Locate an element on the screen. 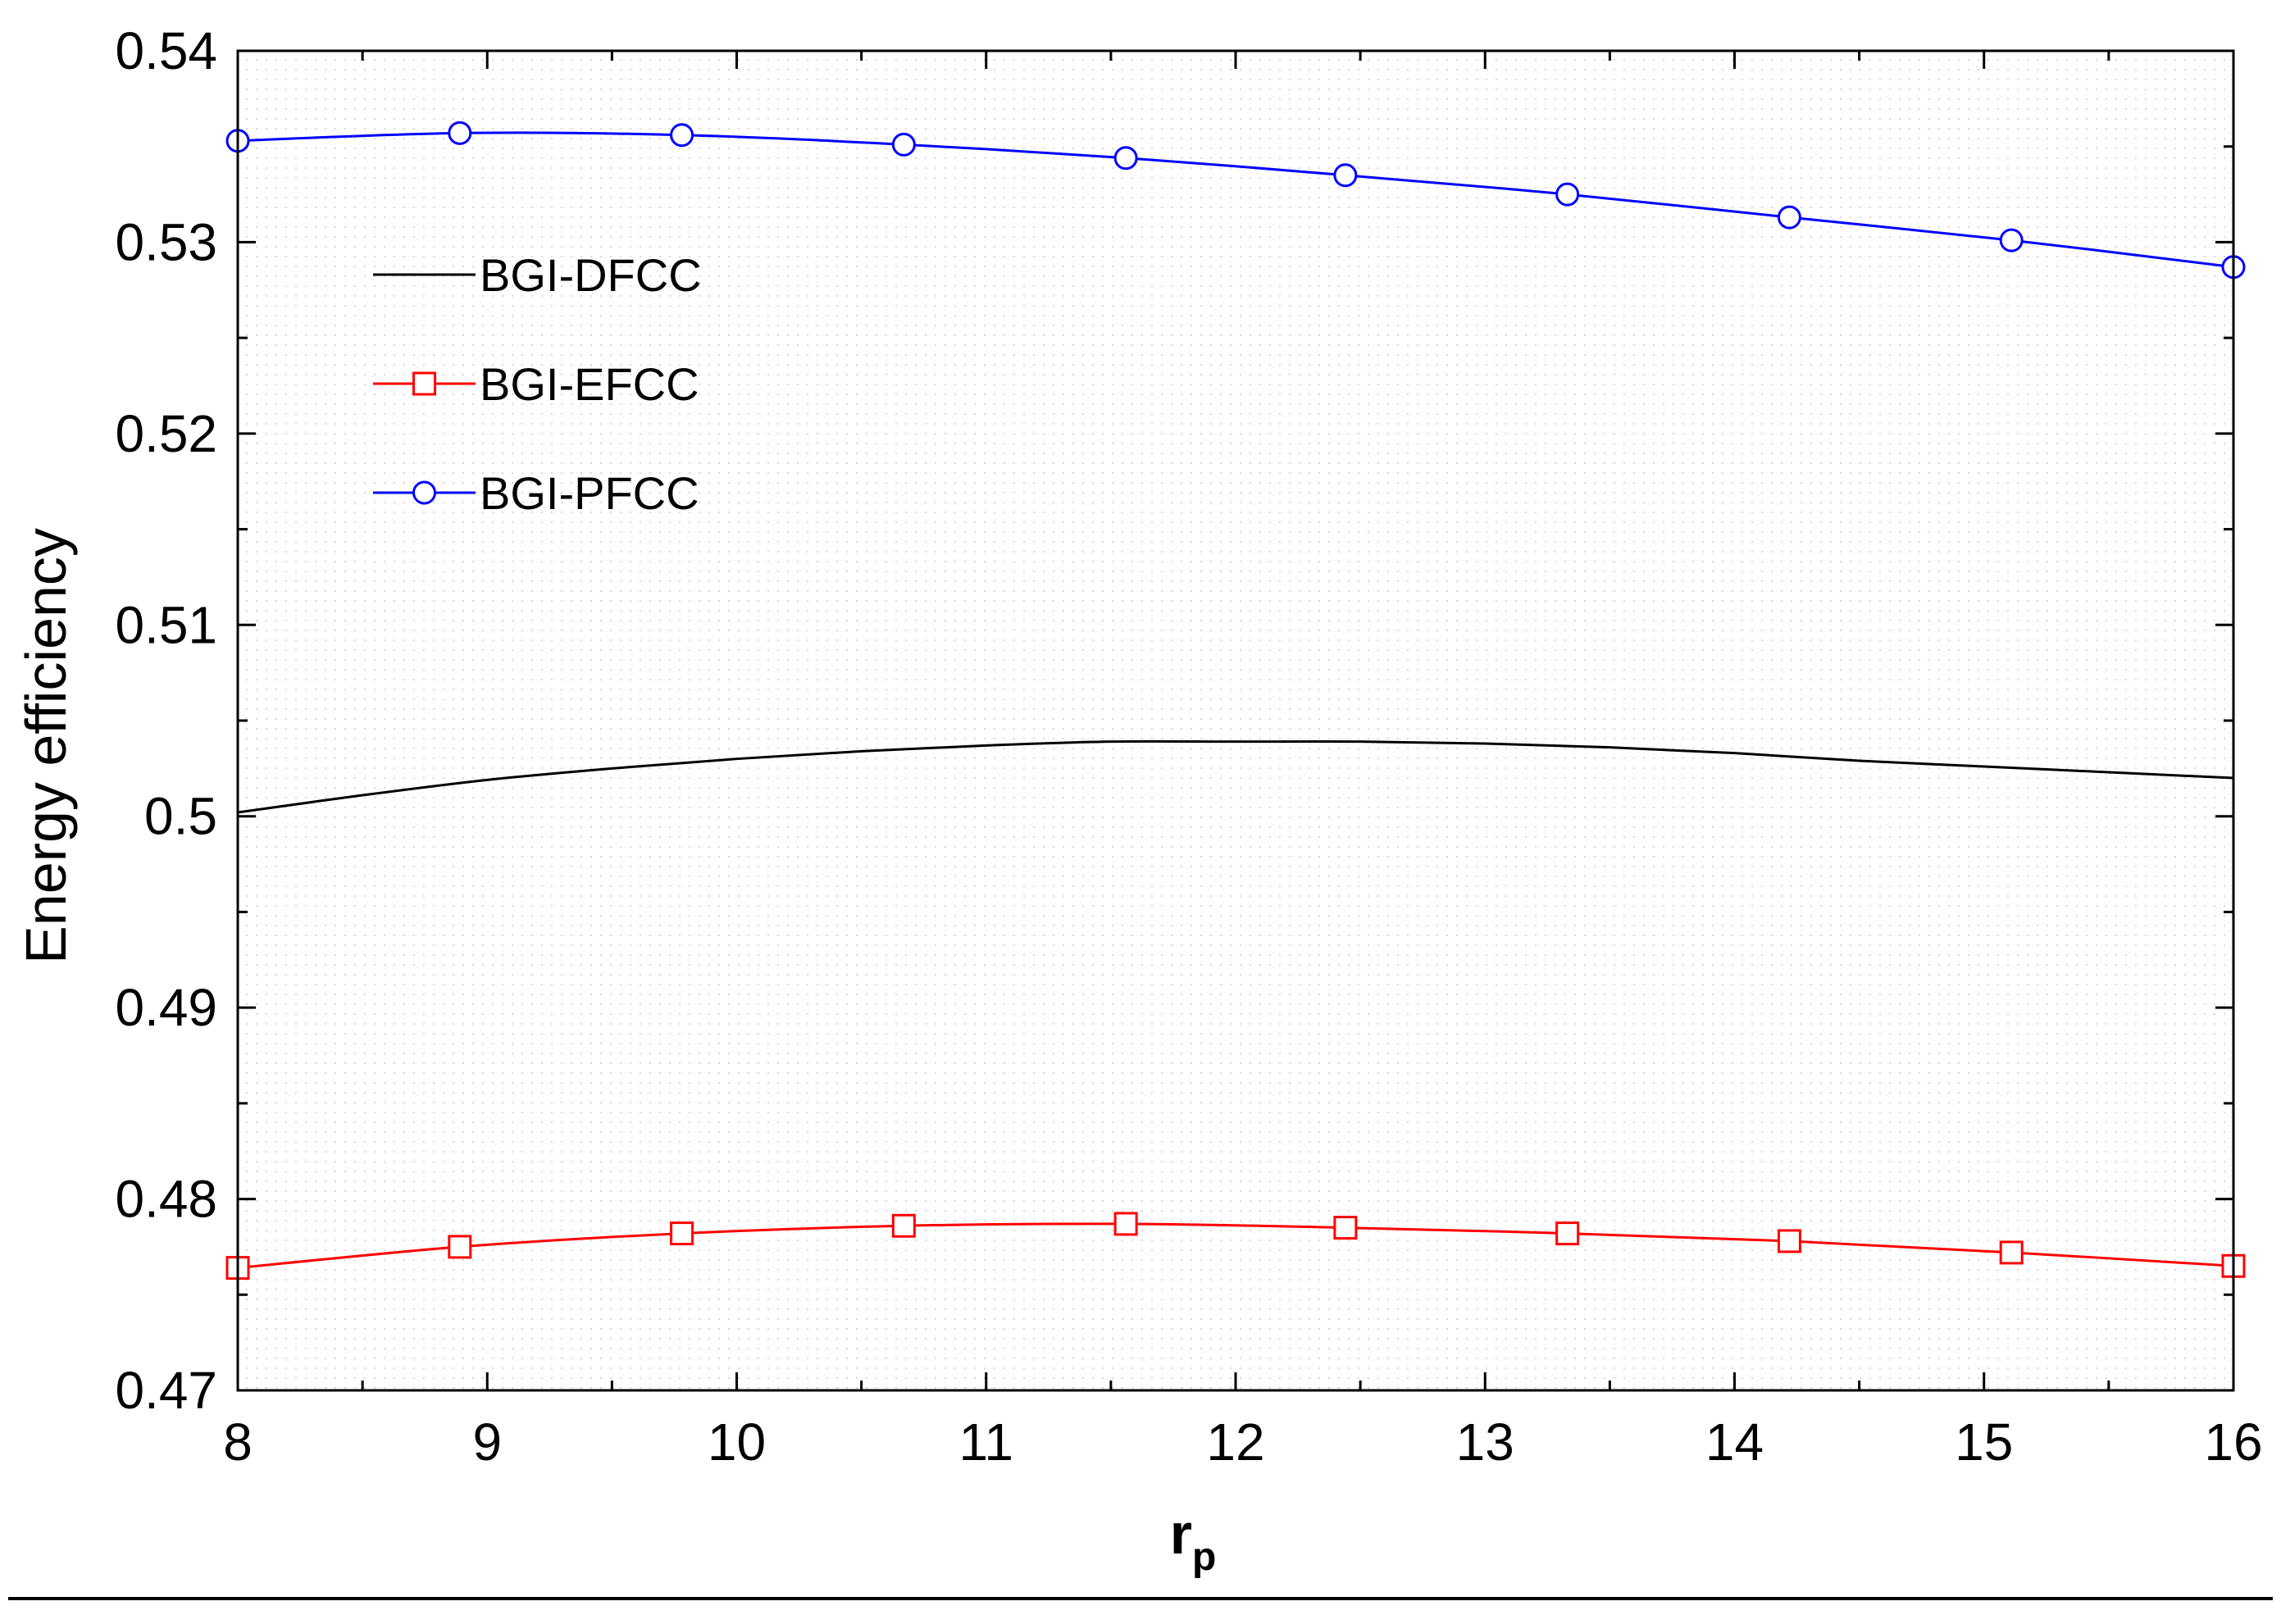  legend-label-bgi-pfcc: BGI-PFCC is located at coordinates (590, 493).